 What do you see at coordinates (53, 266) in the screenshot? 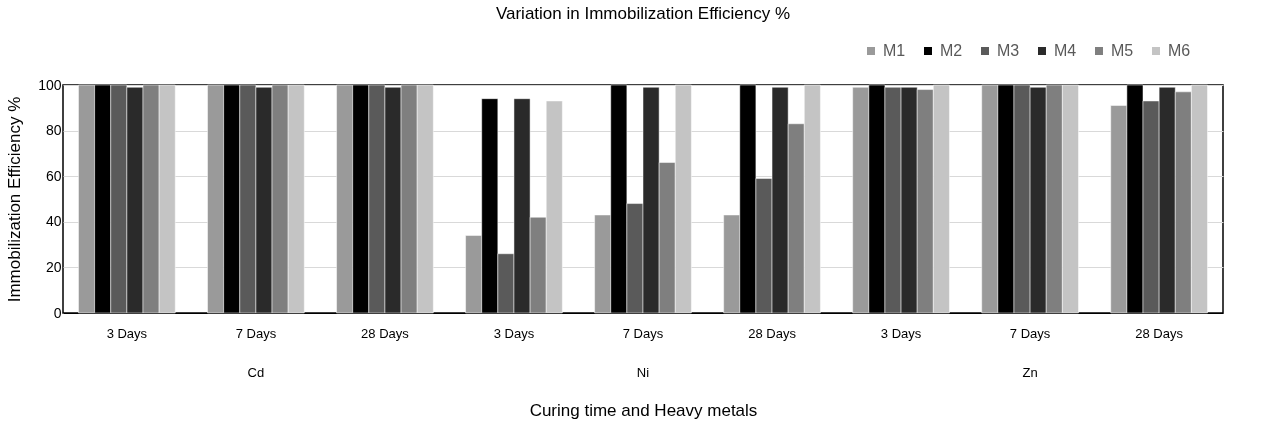
I see `y-tick-label: 20` at bounding box center [53, 266].